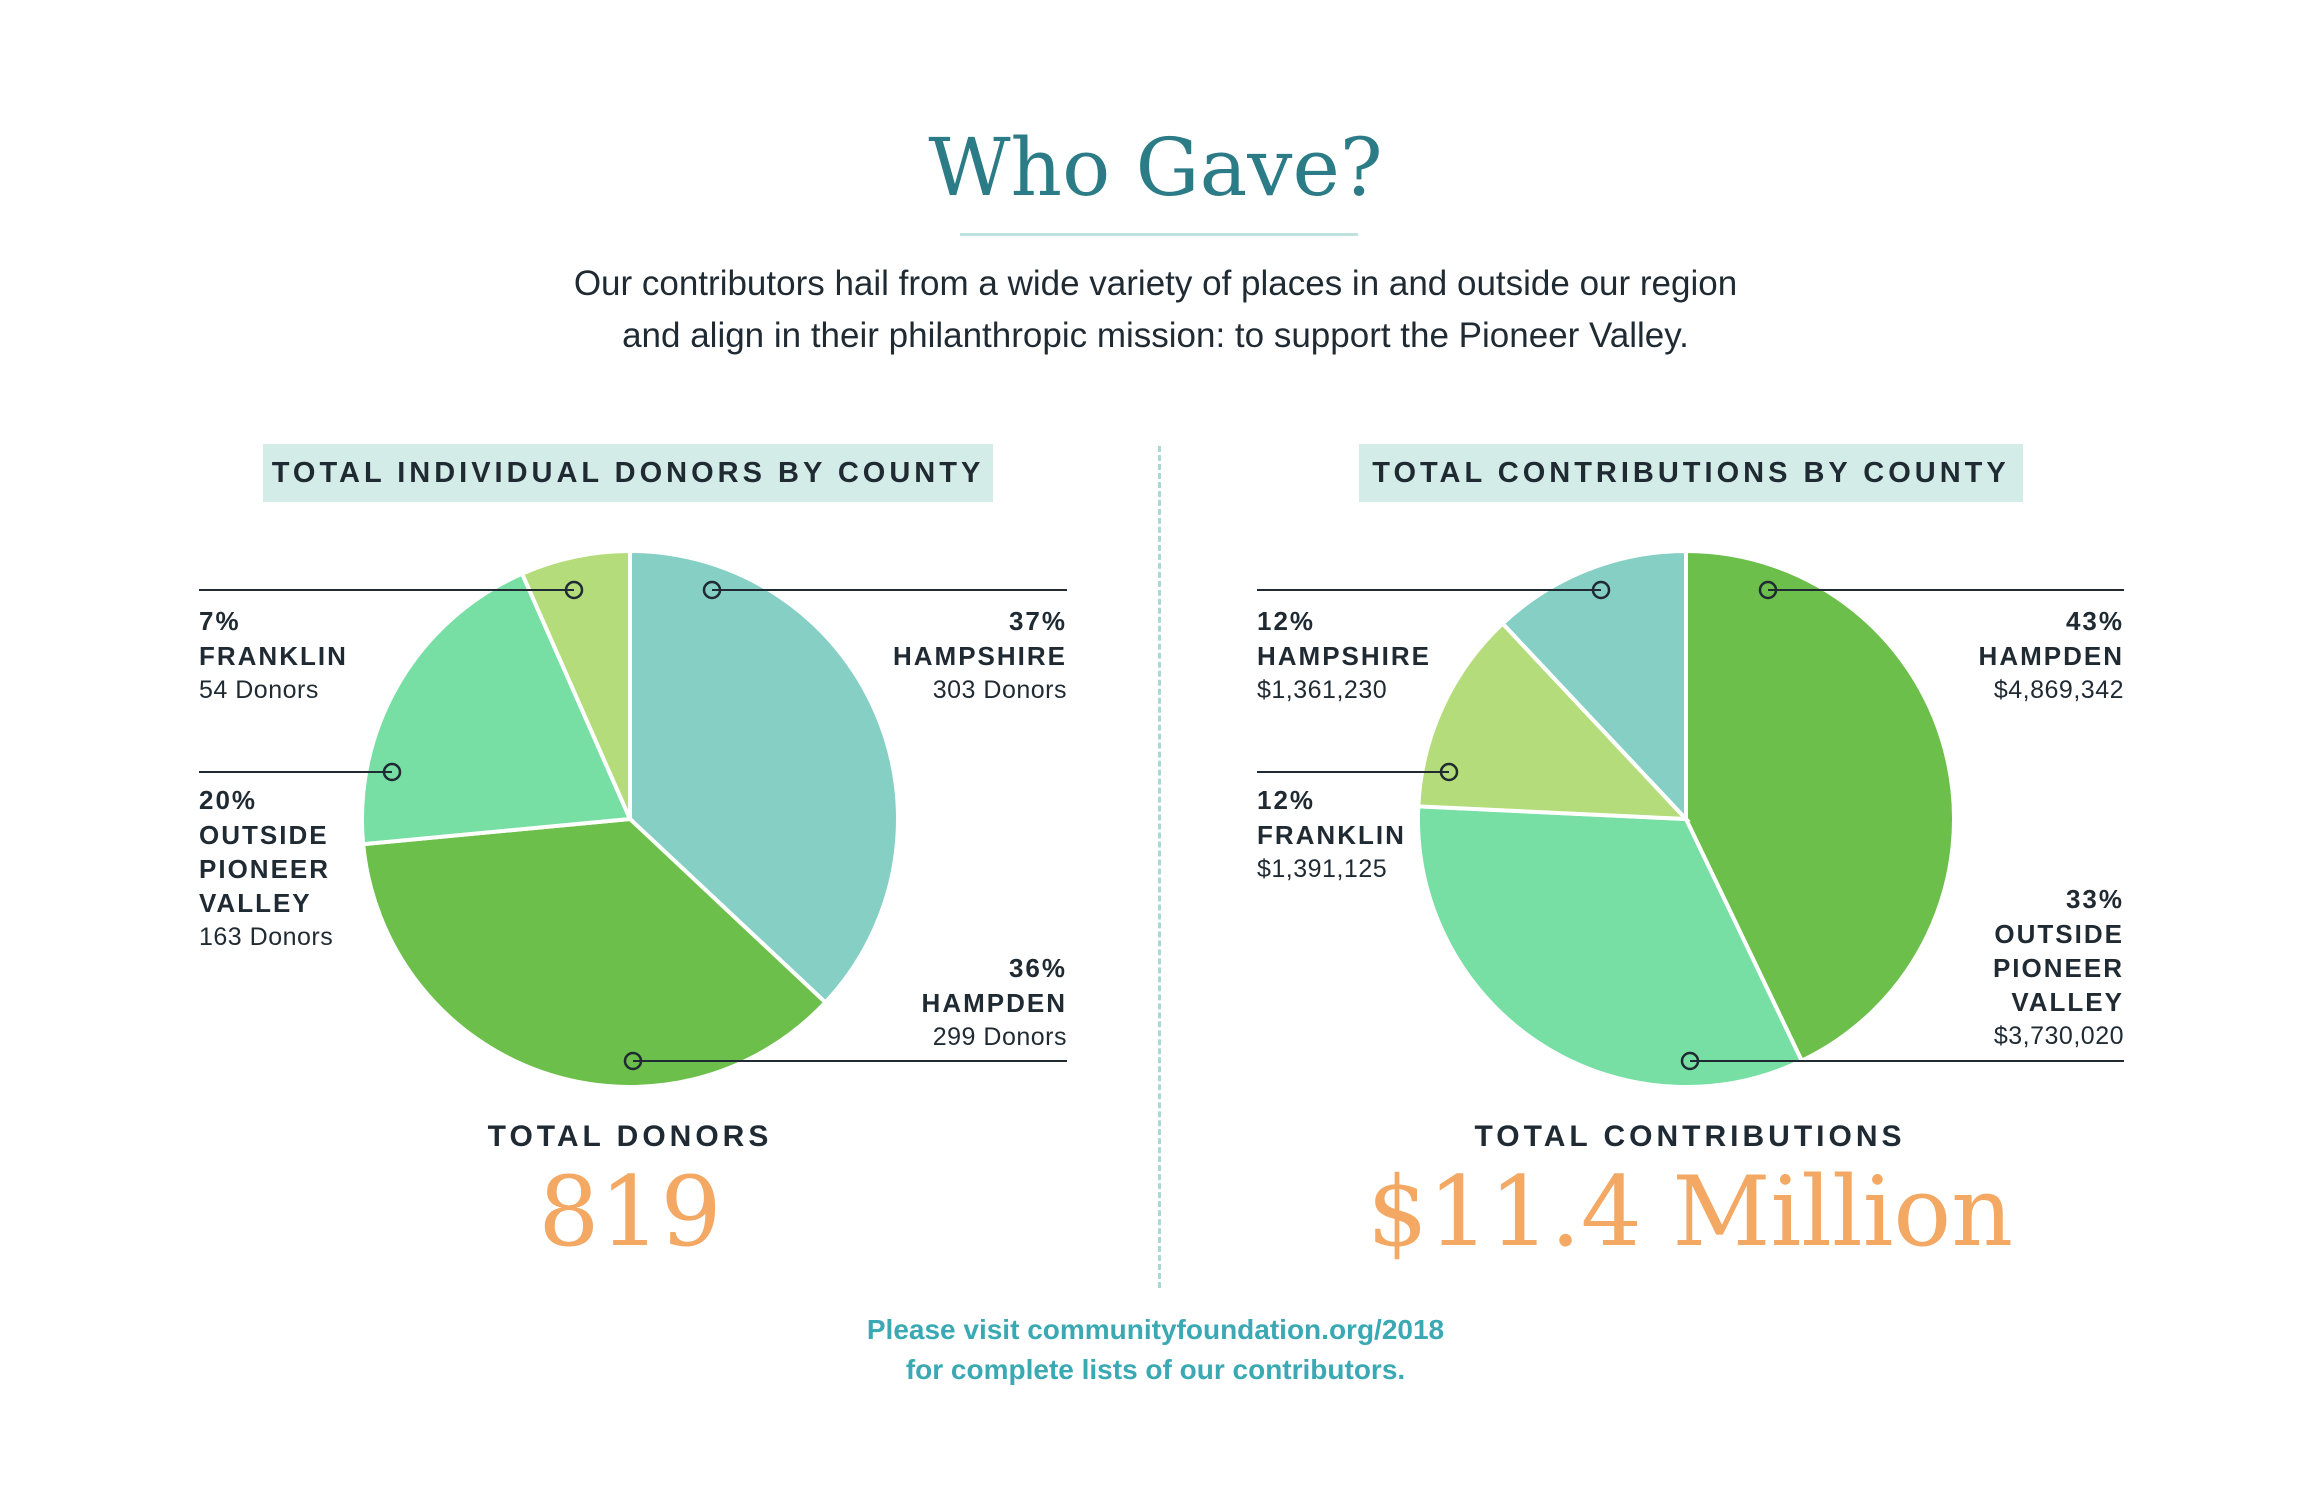 Image resolution: width=2311 pixels, height=1494 pixels. What do you see at coordinates (220, 621) in the screenshot?
I see `callout-percent: 7%` at bounding box center [220, 621].